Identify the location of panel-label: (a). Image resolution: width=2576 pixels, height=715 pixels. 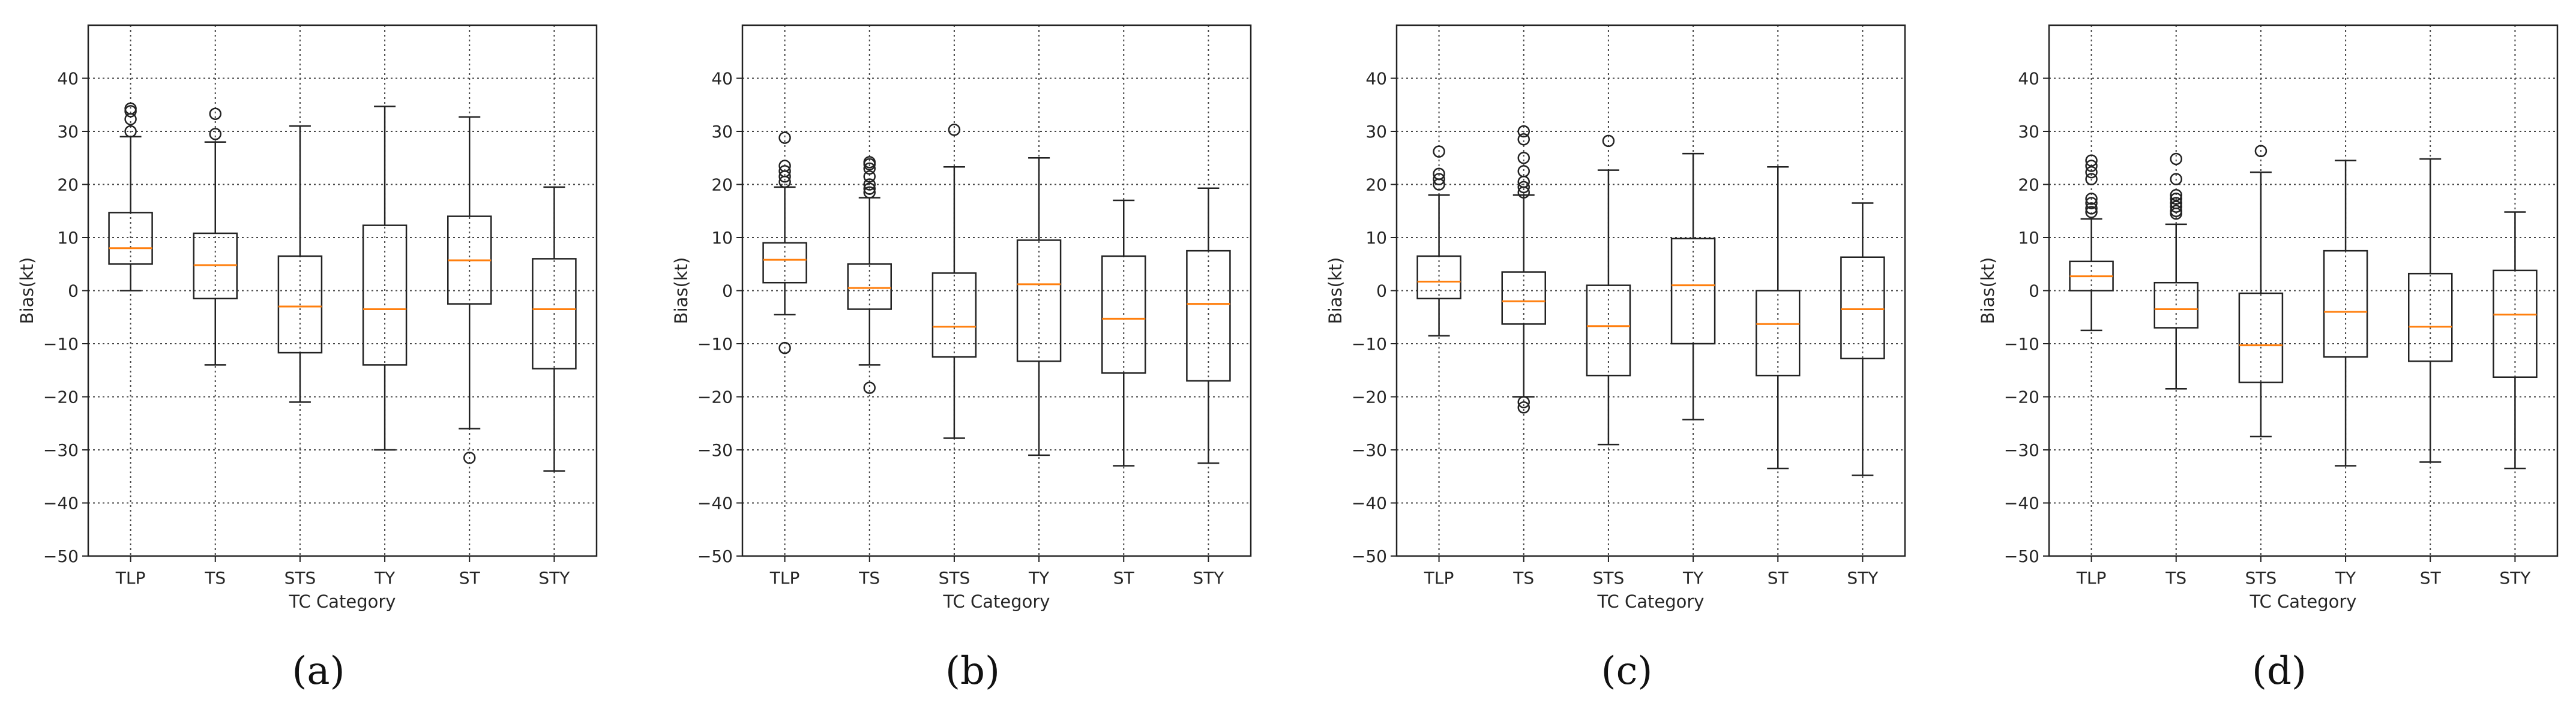
(319, 671).